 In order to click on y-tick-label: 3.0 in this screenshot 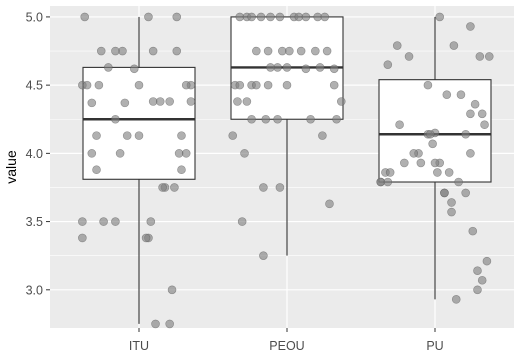, I will do `click(34, 290)`.